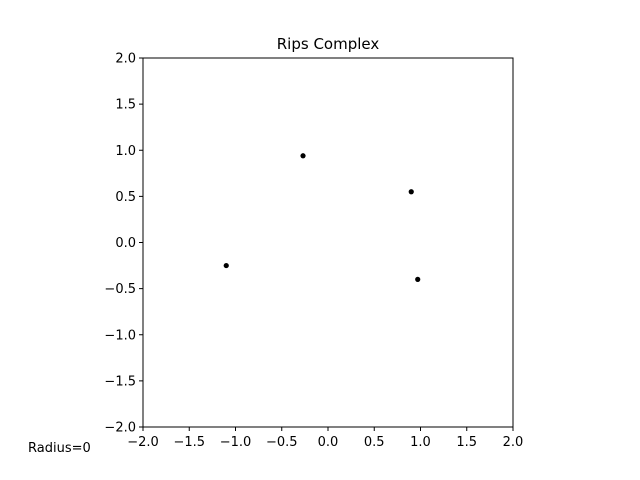 This screenshot has width=640, height=480. Describe the element at coordinates (125, 197) in the screenshot. I see `y-tick-label: 0.5` at that location.